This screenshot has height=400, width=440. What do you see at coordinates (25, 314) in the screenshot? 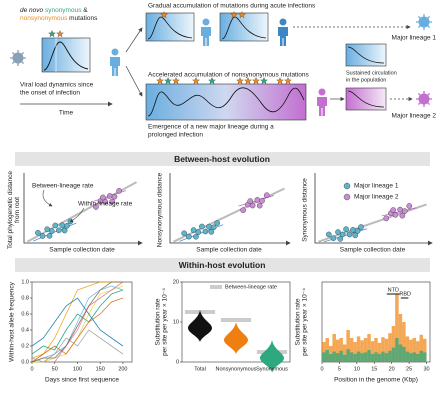
I see `y-tick-label: 0.6` at bounding box center [25, 314].